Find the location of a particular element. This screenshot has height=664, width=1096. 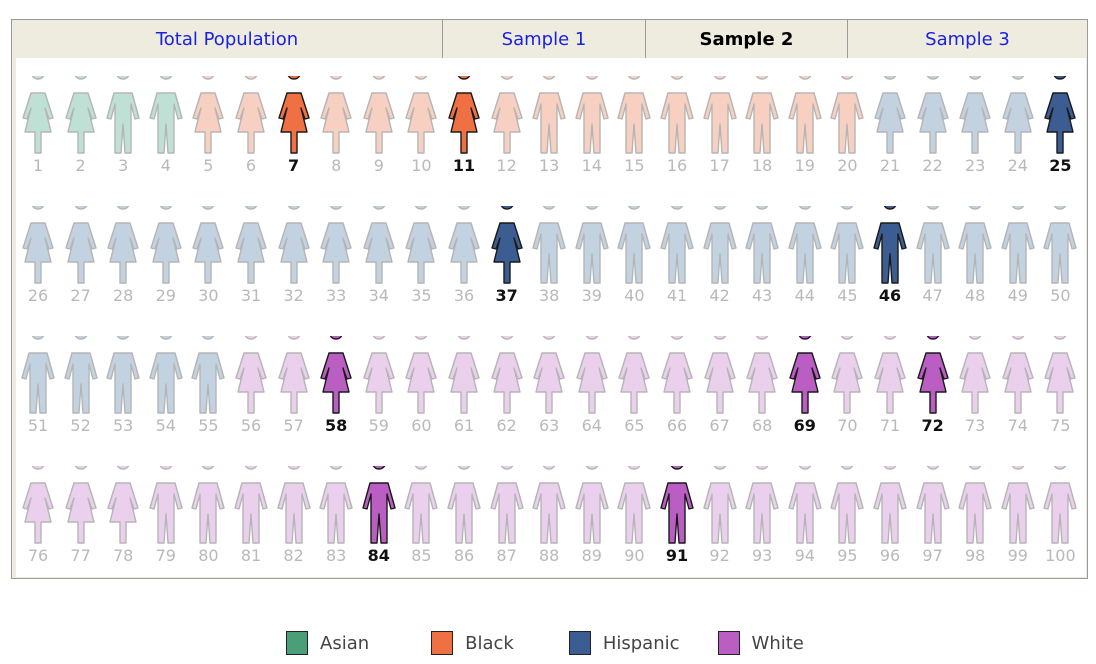

person-number: 37 is located at coordinates (506, 295).